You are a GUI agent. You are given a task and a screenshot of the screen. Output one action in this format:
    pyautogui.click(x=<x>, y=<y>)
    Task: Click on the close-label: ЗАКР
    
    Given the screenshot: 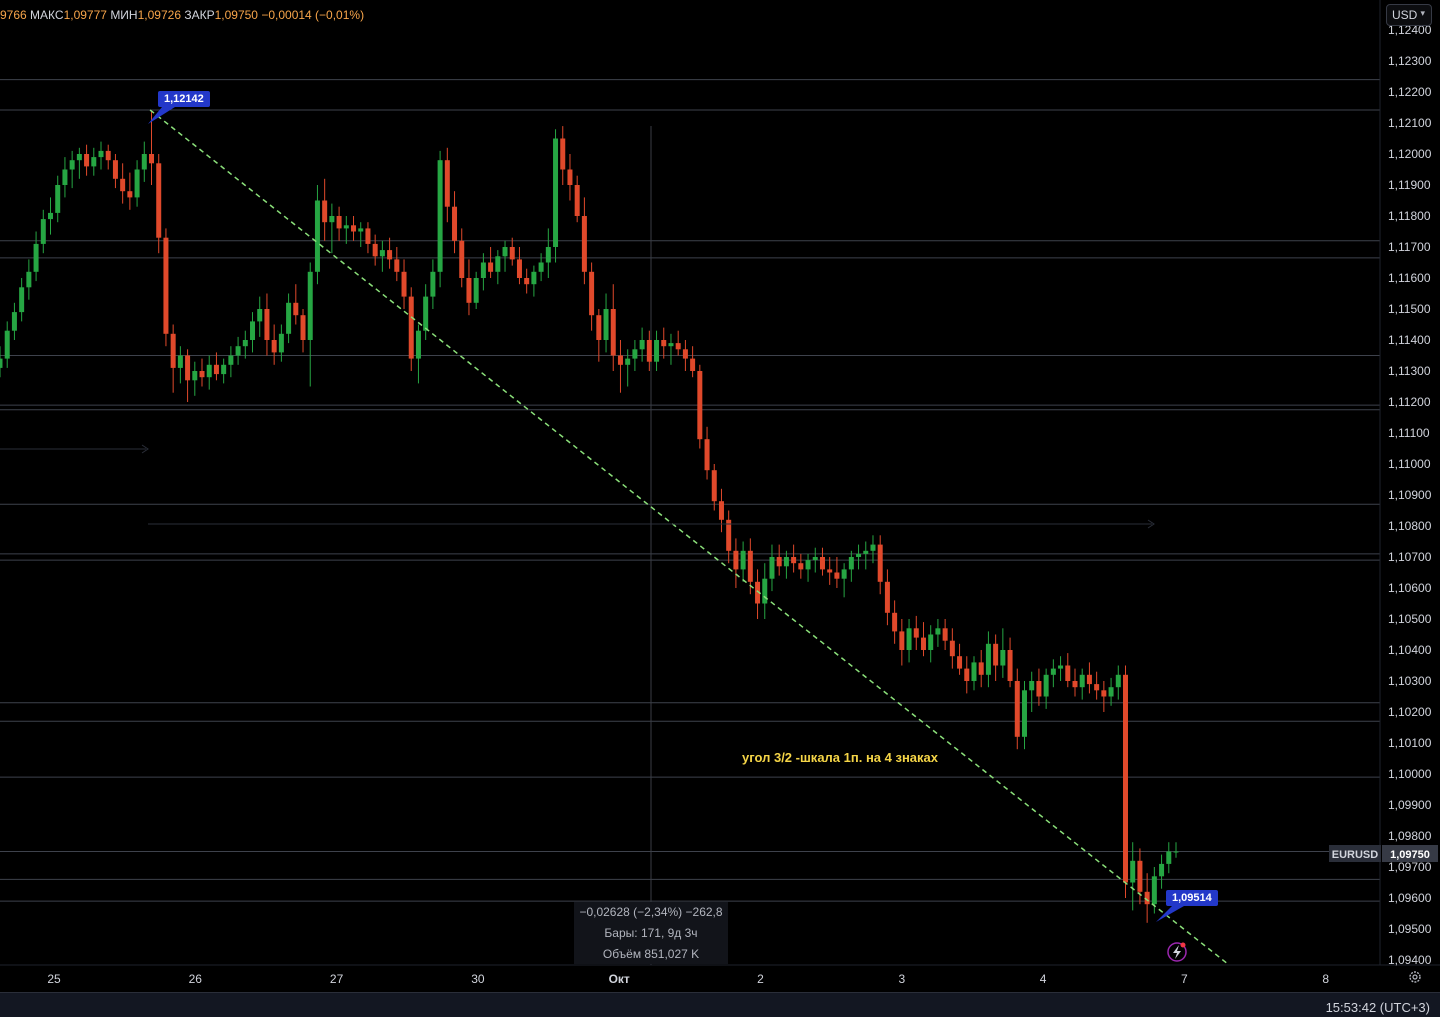 What is the action you would take?
    pyautogui.click(x=199, y=15)
    